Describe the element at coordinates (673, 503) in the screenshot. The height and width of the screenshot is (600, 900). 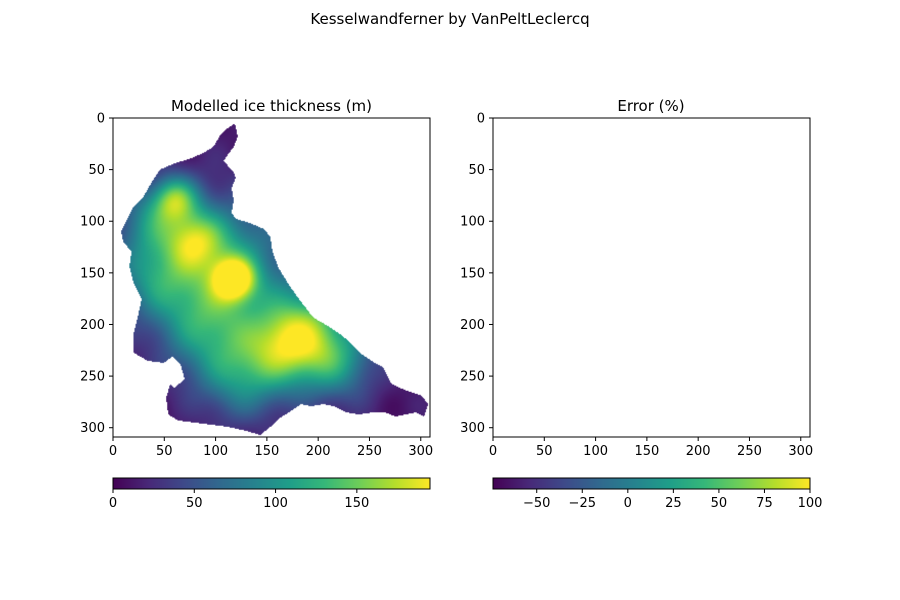
I see `colorbar-tick-label: 25` at that location.